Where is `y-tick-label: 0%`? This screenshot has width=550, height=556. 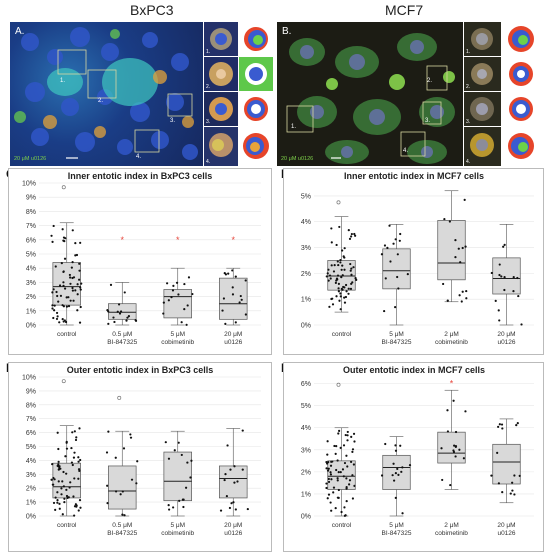 y-tick-label: 0% is located at coordinates (31, 326).